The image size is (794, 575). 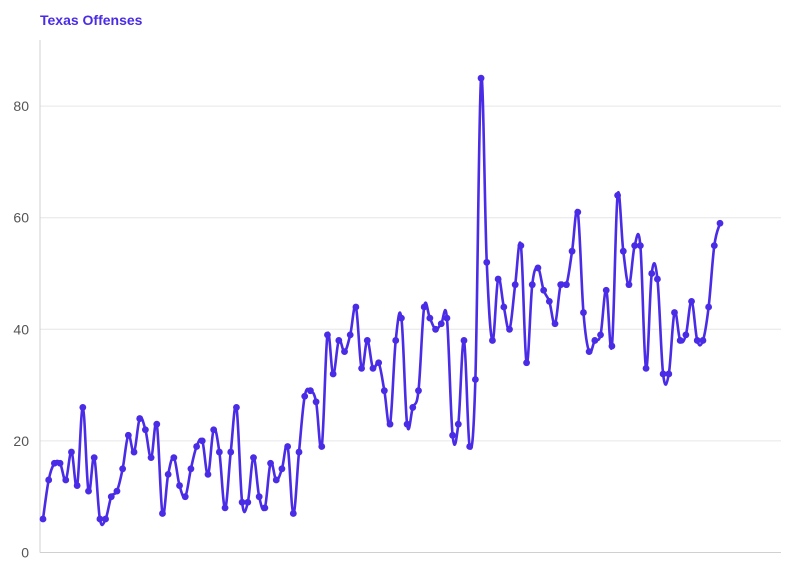 What do you see at coordinates (21, 106) in the screenshot?
I see `y-tick-label-80: 80` at bounding box center [21, 106].